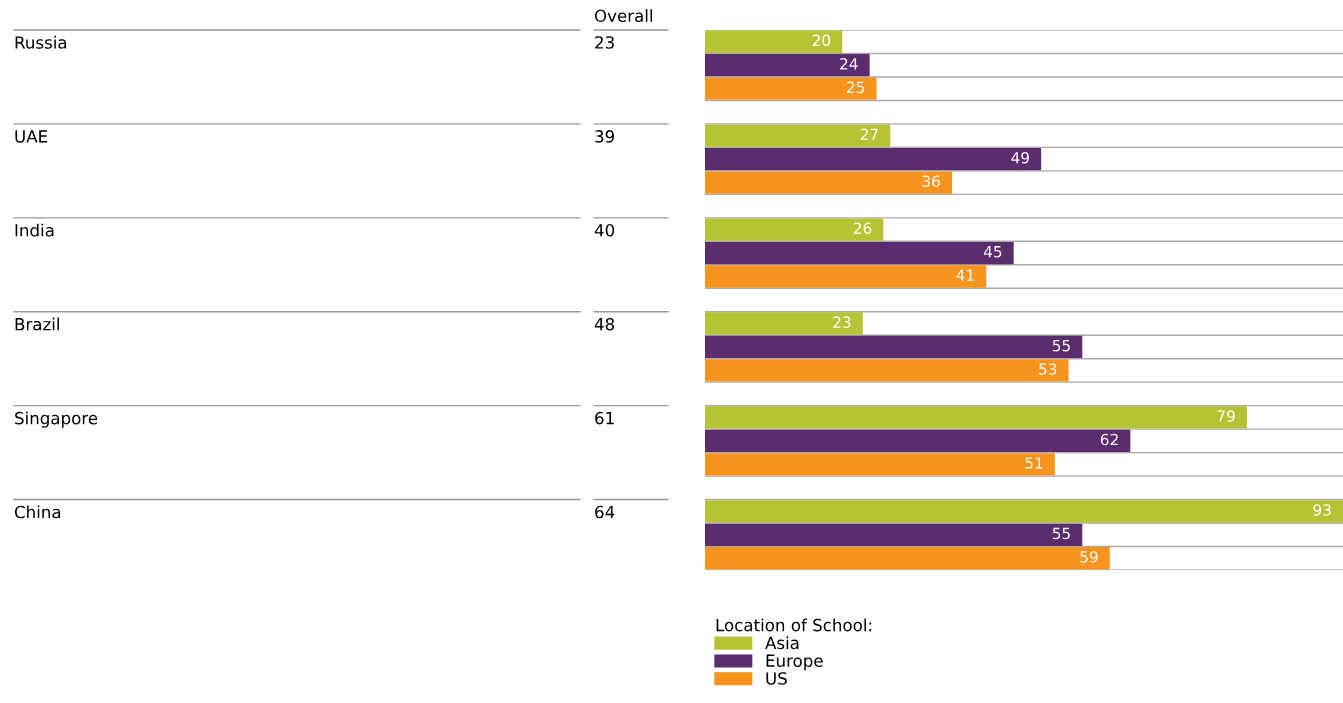  What do you see at coordinates (56, 419) in the screenshot?
I see `y-tick-label: Singapore` at bounding box center [56, 419].